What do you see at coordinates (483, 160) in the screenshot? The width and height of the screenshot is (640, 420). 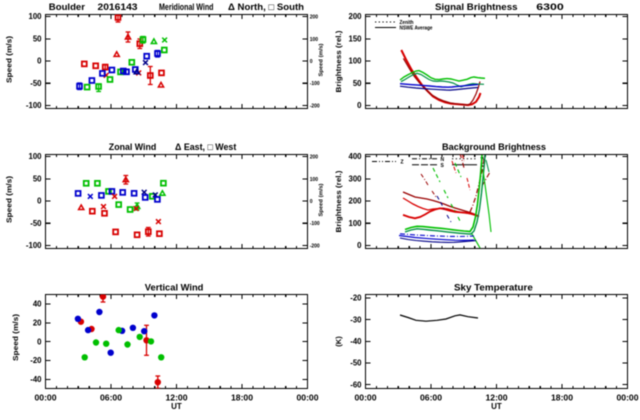 I see `svg-text: W` at bounding box center [483, 160].